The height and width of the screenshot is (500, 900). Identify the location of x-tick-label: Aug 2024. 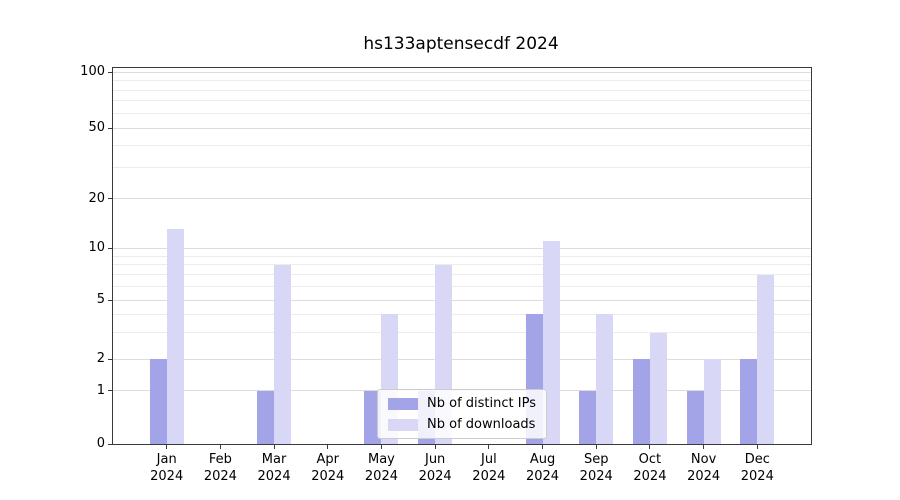
(542, 468).